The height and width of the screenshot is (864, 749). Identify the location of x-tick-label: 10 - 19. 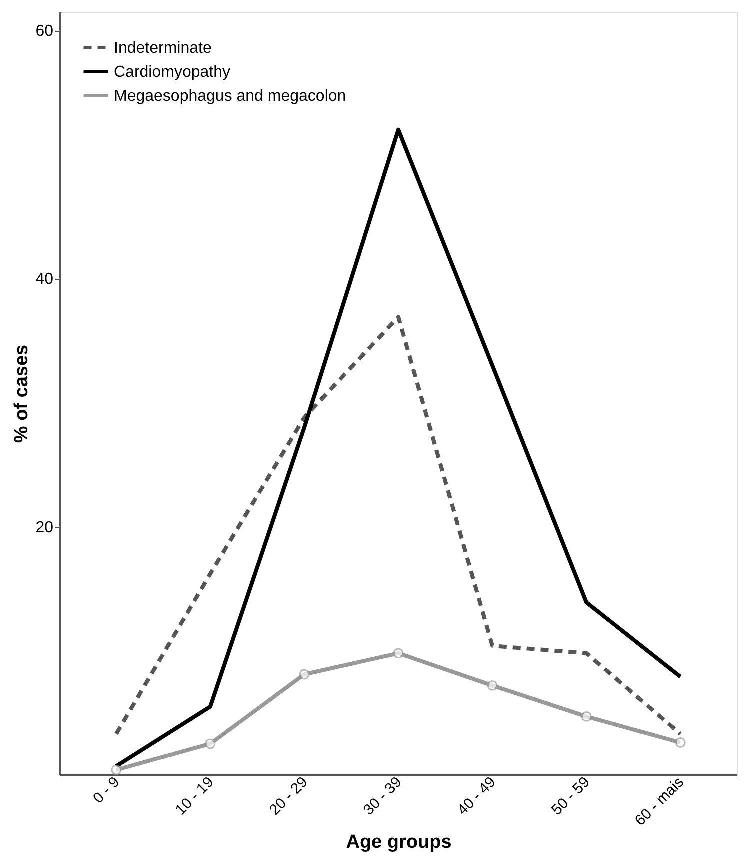
(195, 796).